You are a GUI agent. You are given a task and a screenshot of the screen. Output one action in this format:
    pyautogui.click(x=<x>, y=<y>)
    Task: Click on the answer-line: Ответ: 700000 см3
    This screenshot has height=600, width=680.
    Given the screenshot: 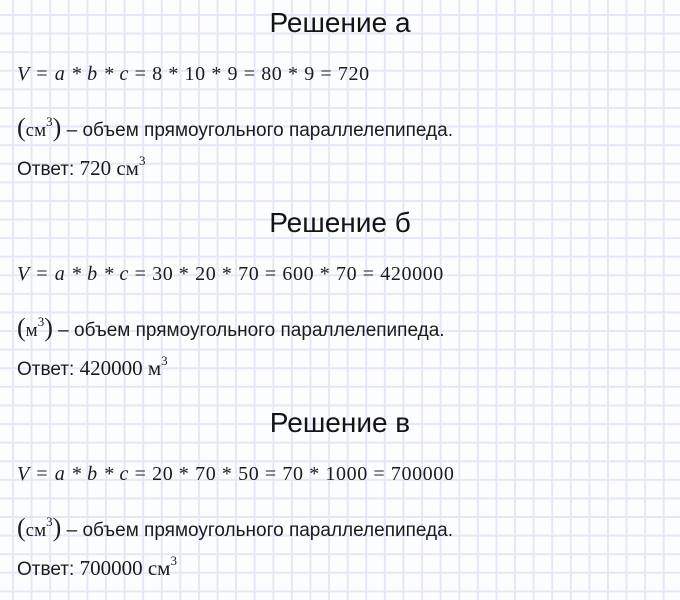 What is the action you would take?
    pyautogui.click(x=97, y=569)
    